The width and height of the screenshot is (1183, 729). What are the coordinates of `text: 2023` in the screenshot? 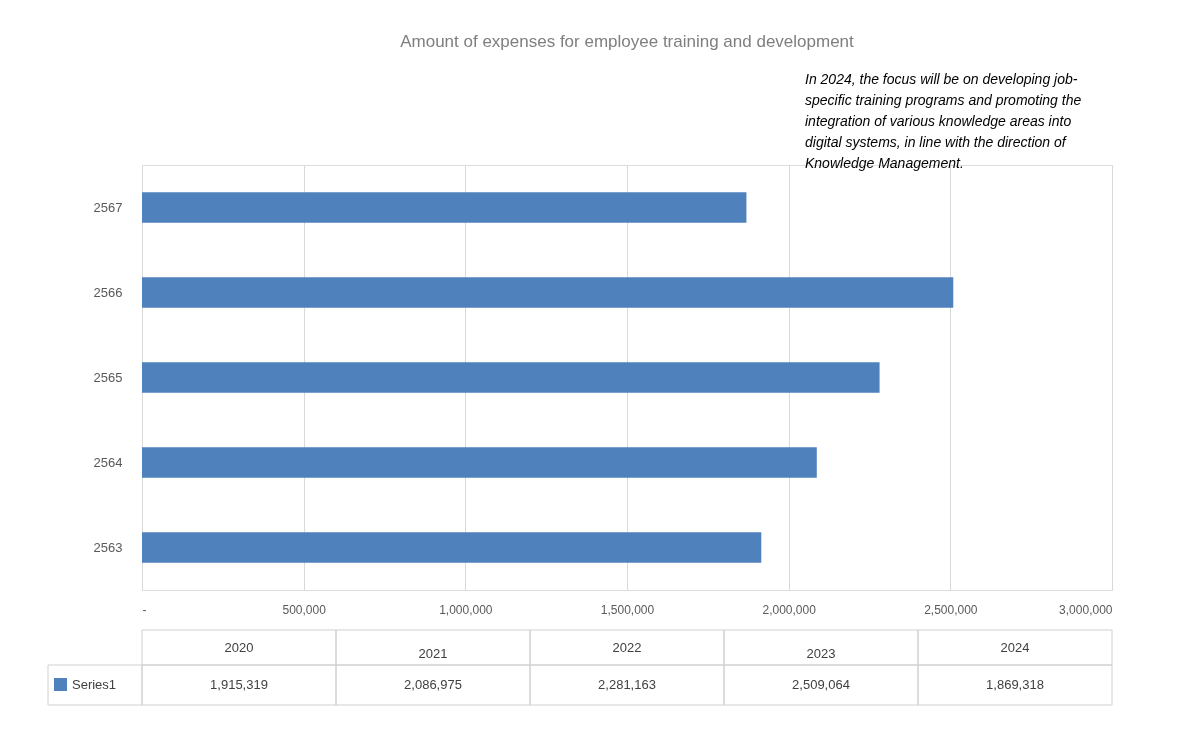 It's located at (821, 653).